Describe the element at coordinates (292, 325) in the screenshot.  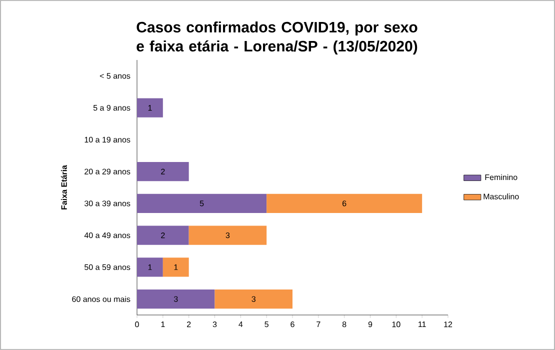
I see `x-tick-label: 6` at that location.